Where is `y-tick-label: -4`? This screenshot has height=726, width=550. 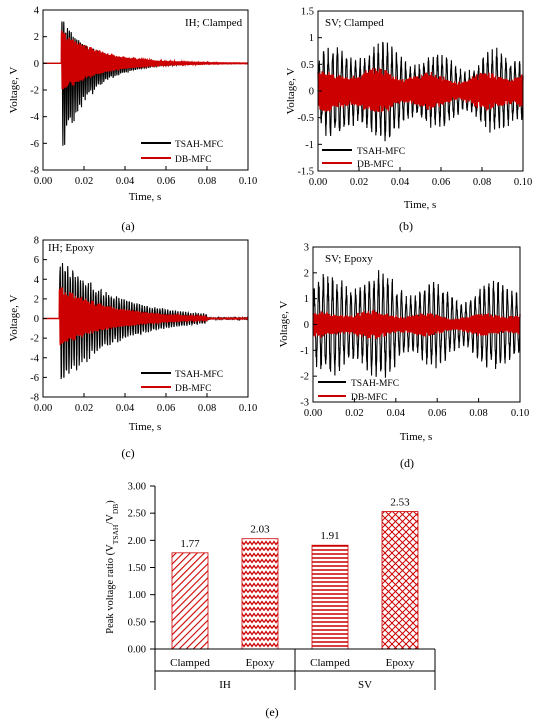 y-tick-label: -4 is located at coordinates (34, 358).